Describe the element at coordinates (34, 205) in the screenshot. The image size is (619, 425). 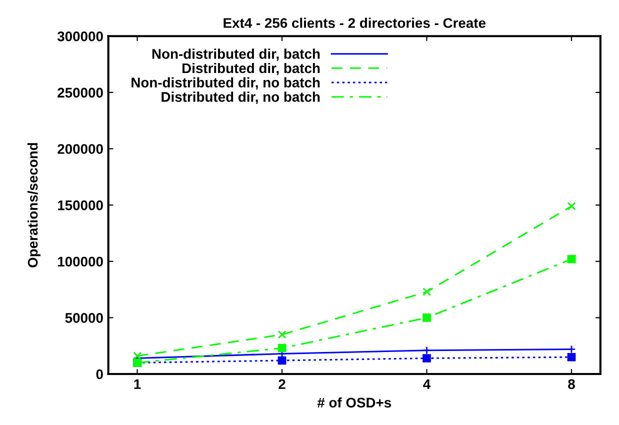
I see `y-axis-title: Operations/second` at that location.